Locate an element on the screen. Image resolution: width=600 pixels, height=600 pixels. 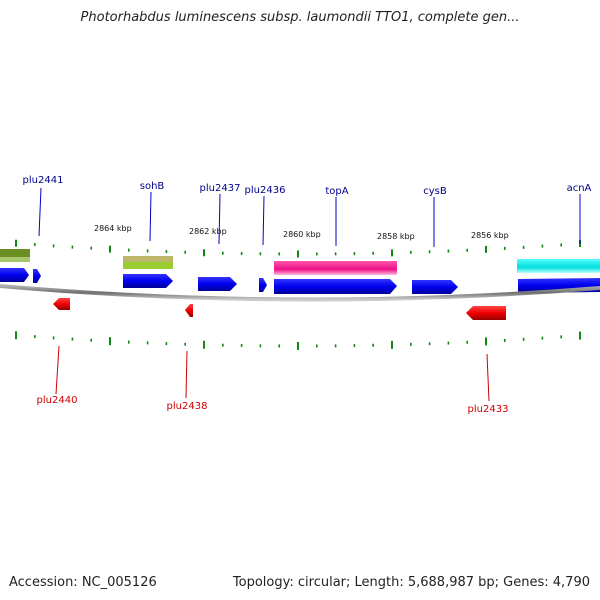
feature-track is located at coordinates (300, 262).